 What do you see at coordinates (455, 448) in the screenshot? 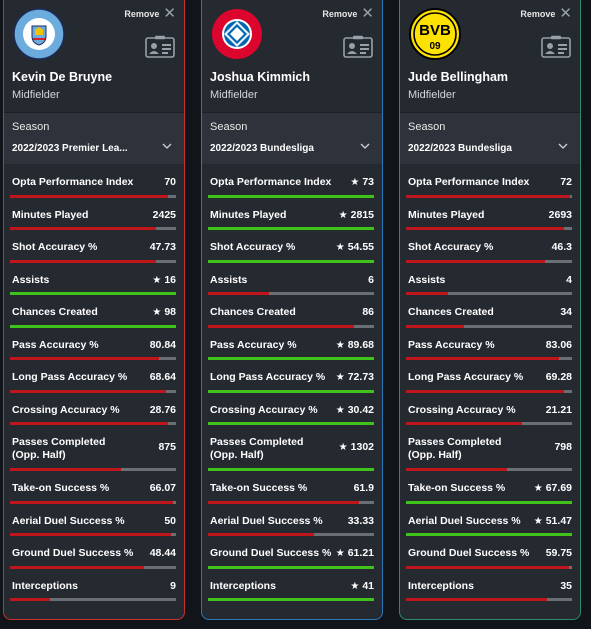
I see `stat-label: Passes Completed (Opp. Half)` at bounding box center [455, 448].